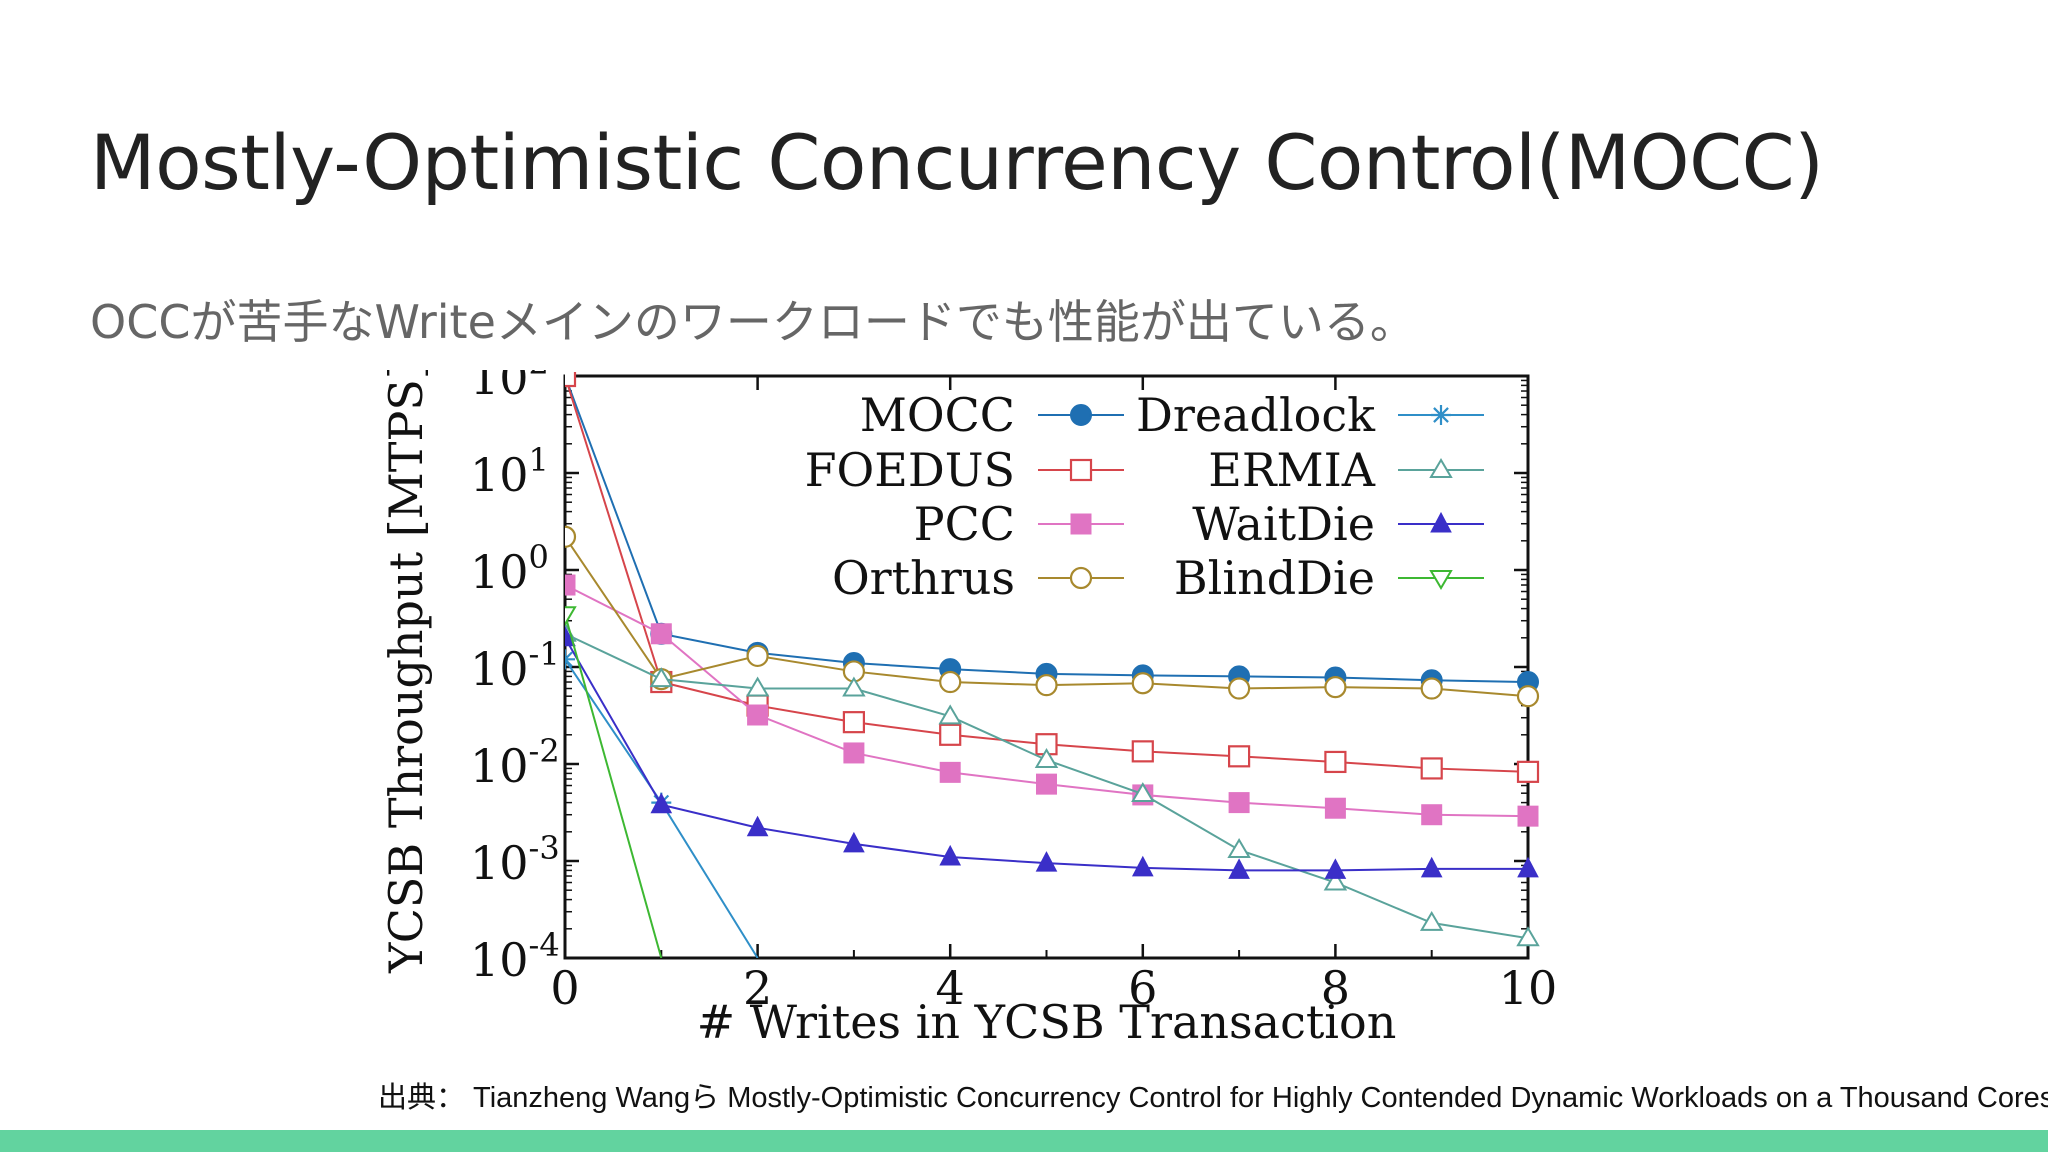 Image resolution: width=2048 pixels, height=1152 pixels. I want to click on y-tick-label: 10-4, so click(515, 956).